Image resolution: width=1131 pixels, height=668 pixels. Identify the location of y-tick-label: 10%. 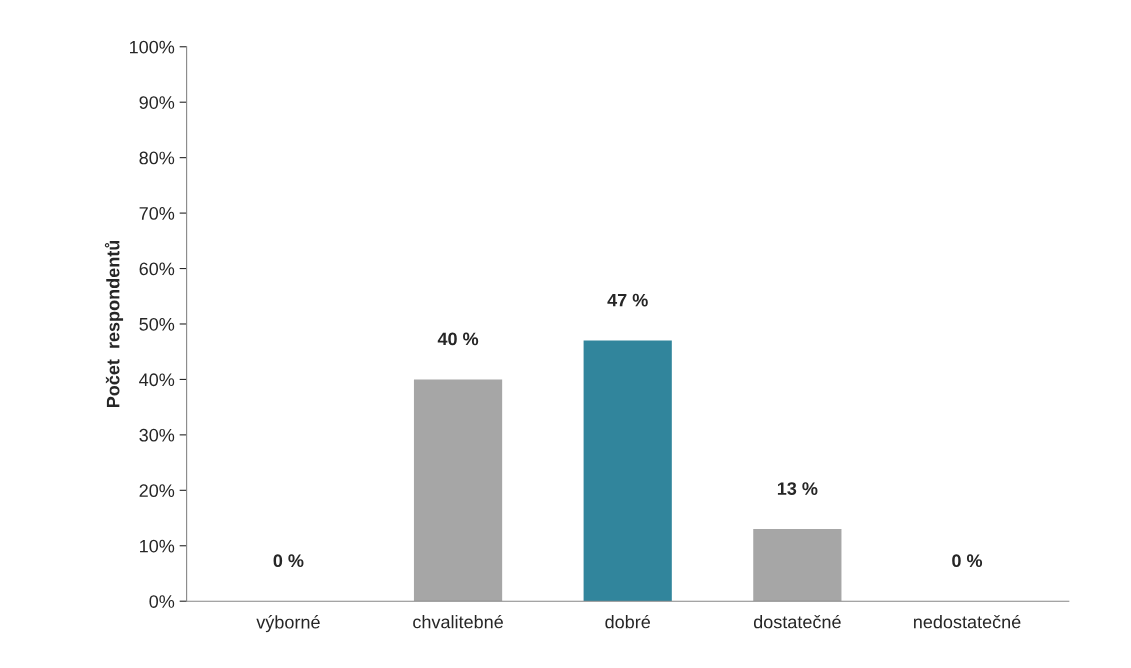
(157, 546).